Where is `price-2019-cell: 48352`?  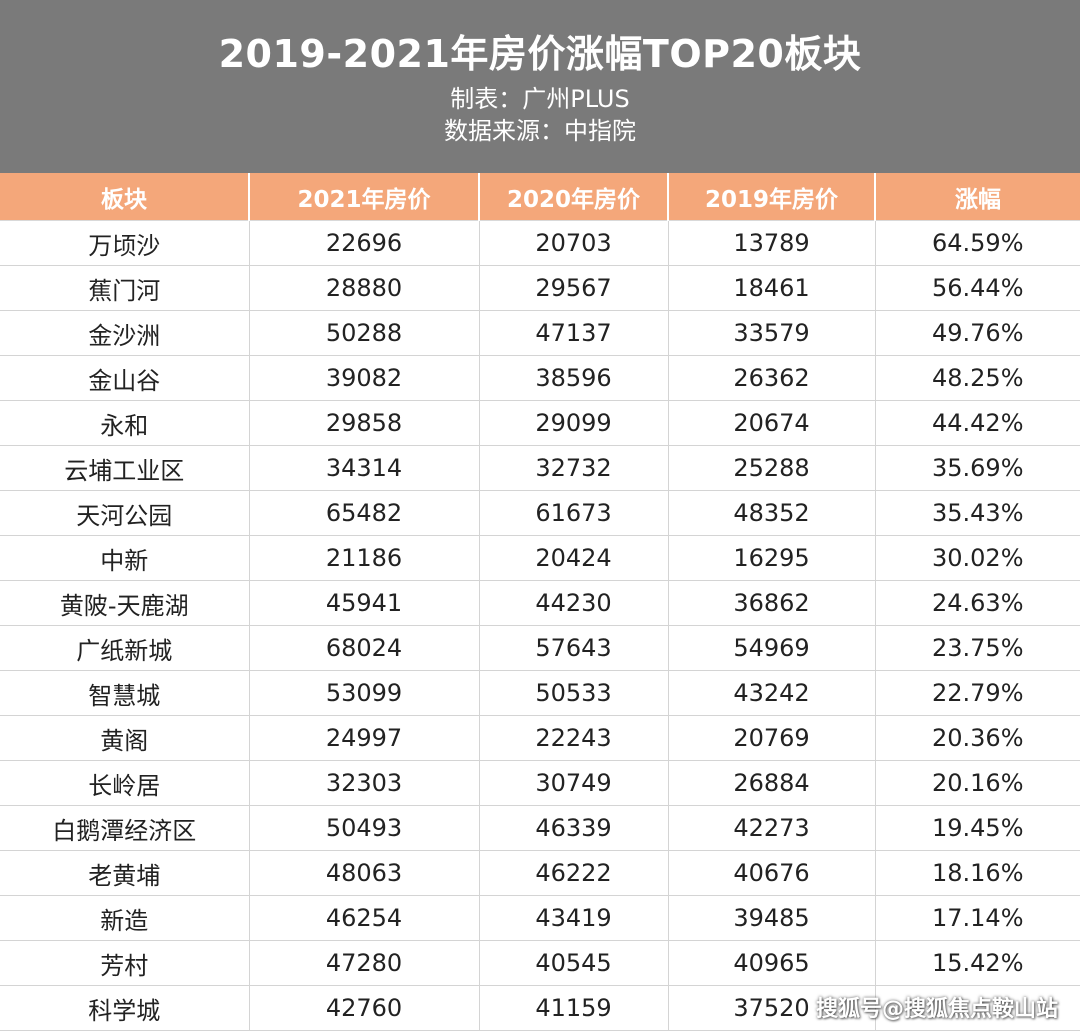
price-2019-cell: 48352 is located at coordinates (772, 513).